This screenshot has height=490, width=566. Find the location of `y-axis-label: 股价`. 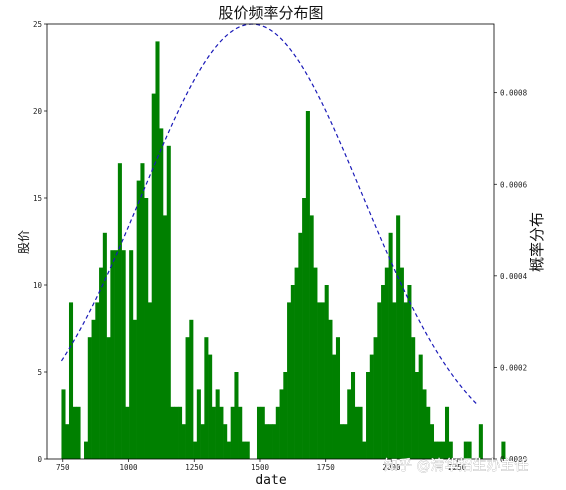

y-axis-label: 股价 is located at coordinates (24, 242).